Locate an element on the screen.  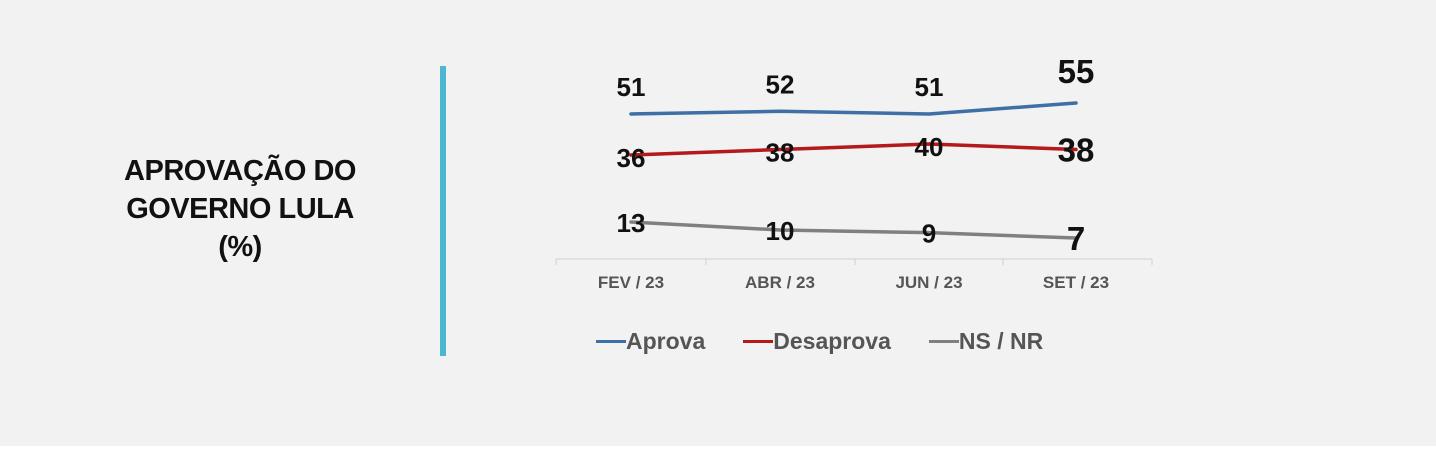
data-label-aprova-jun-23: 51 is located at coordinates (929, 87).